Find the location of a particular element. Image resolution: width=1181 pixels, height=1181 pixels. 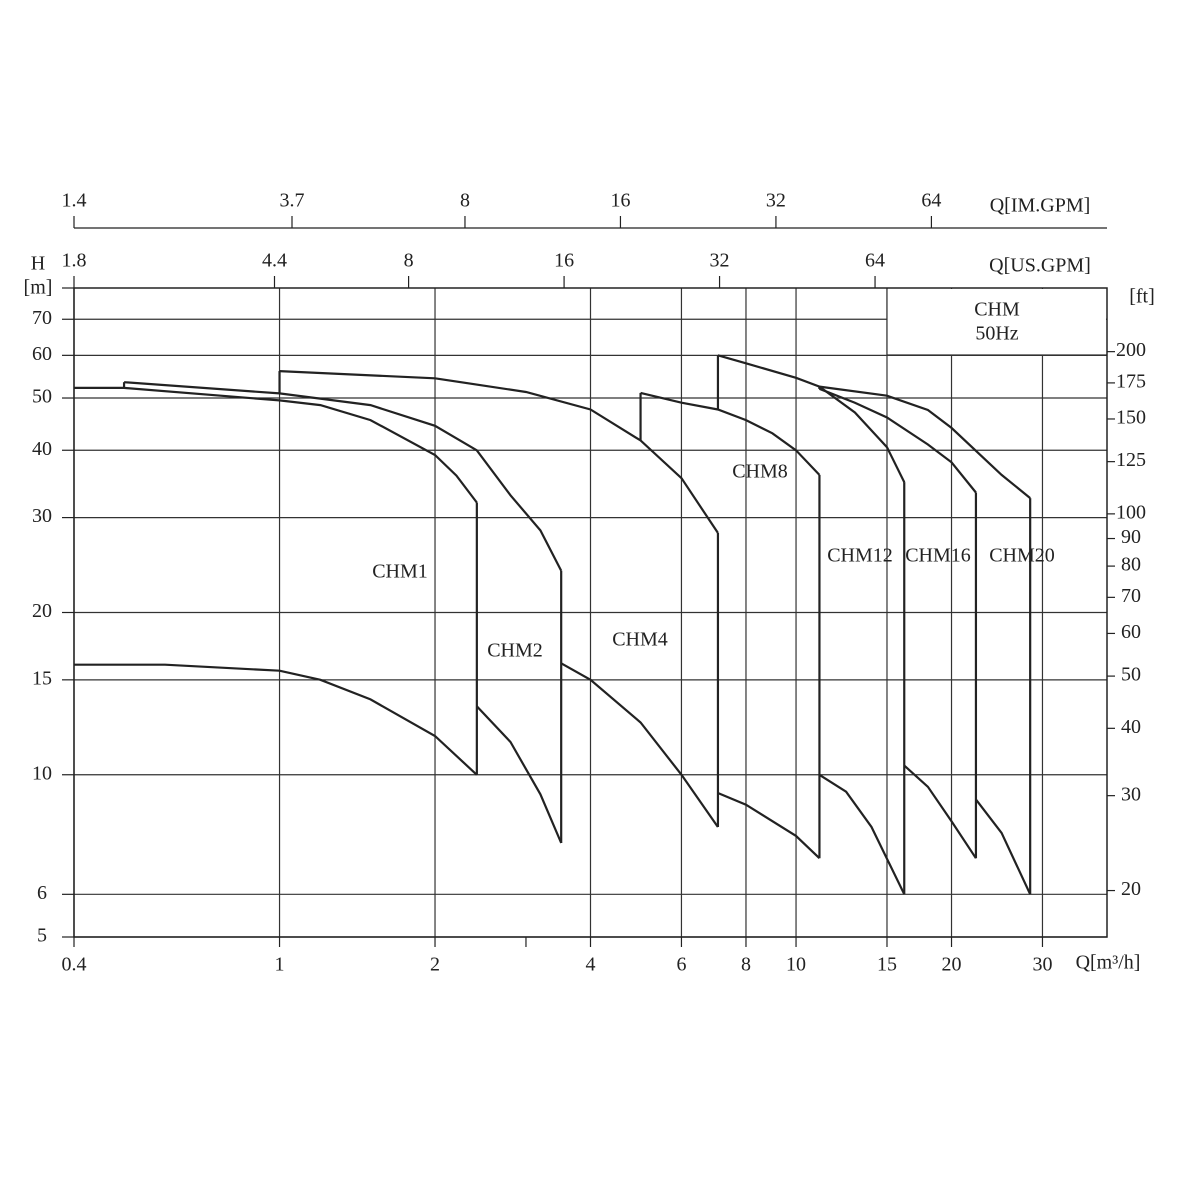

x-tick-label: 30 is located at coordinates (1042, 965).